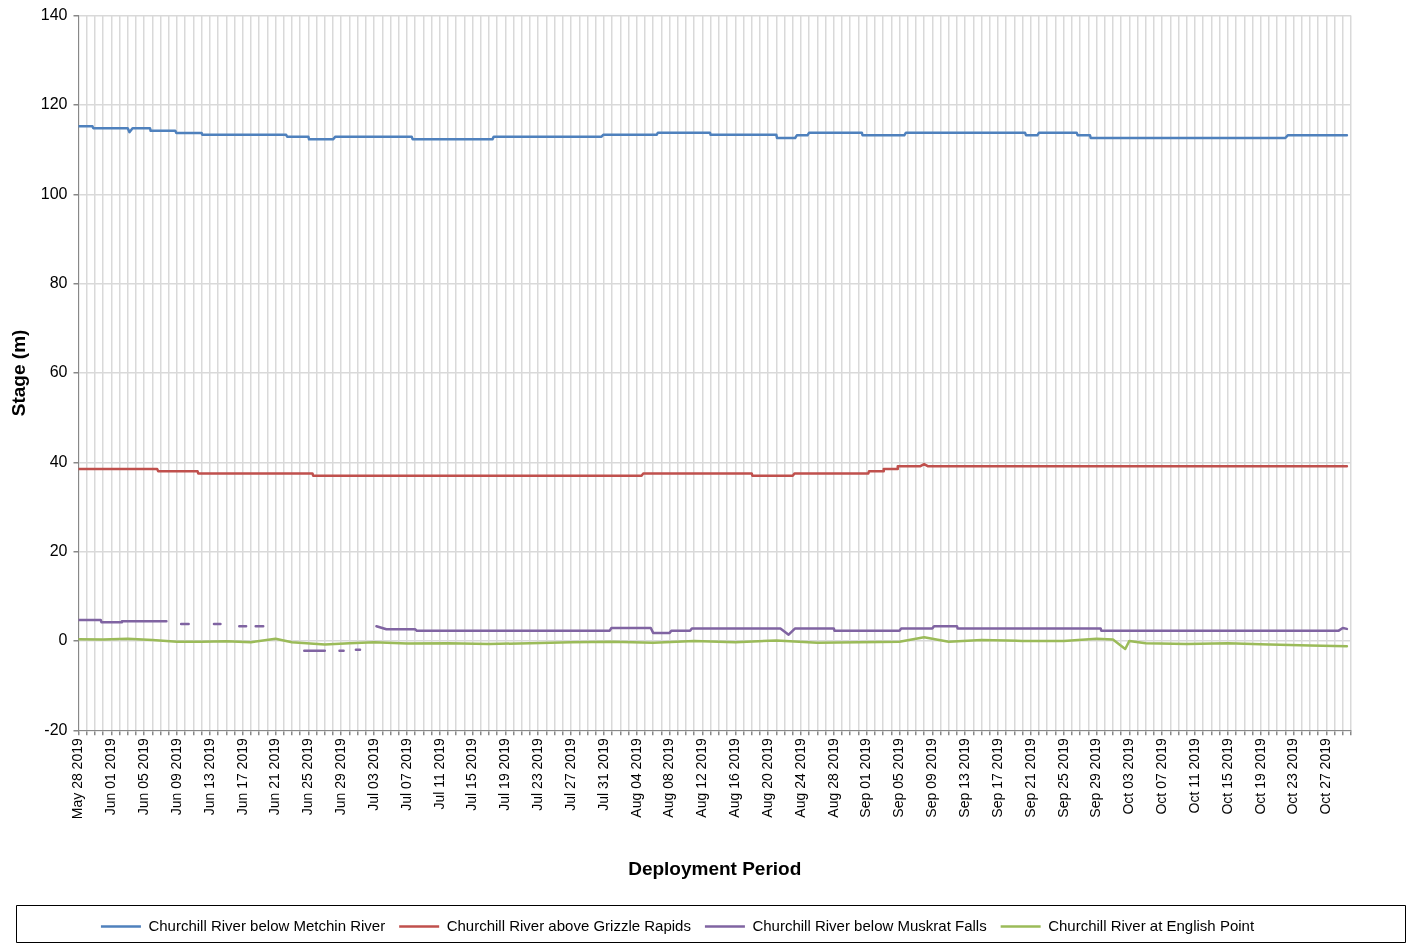 The height and width of the screenshot is (946, 1411). What do you see at coordinates (54, 15) in the screenshot?
I see `y-tick-label: 140` at bounding box center [54, 15].